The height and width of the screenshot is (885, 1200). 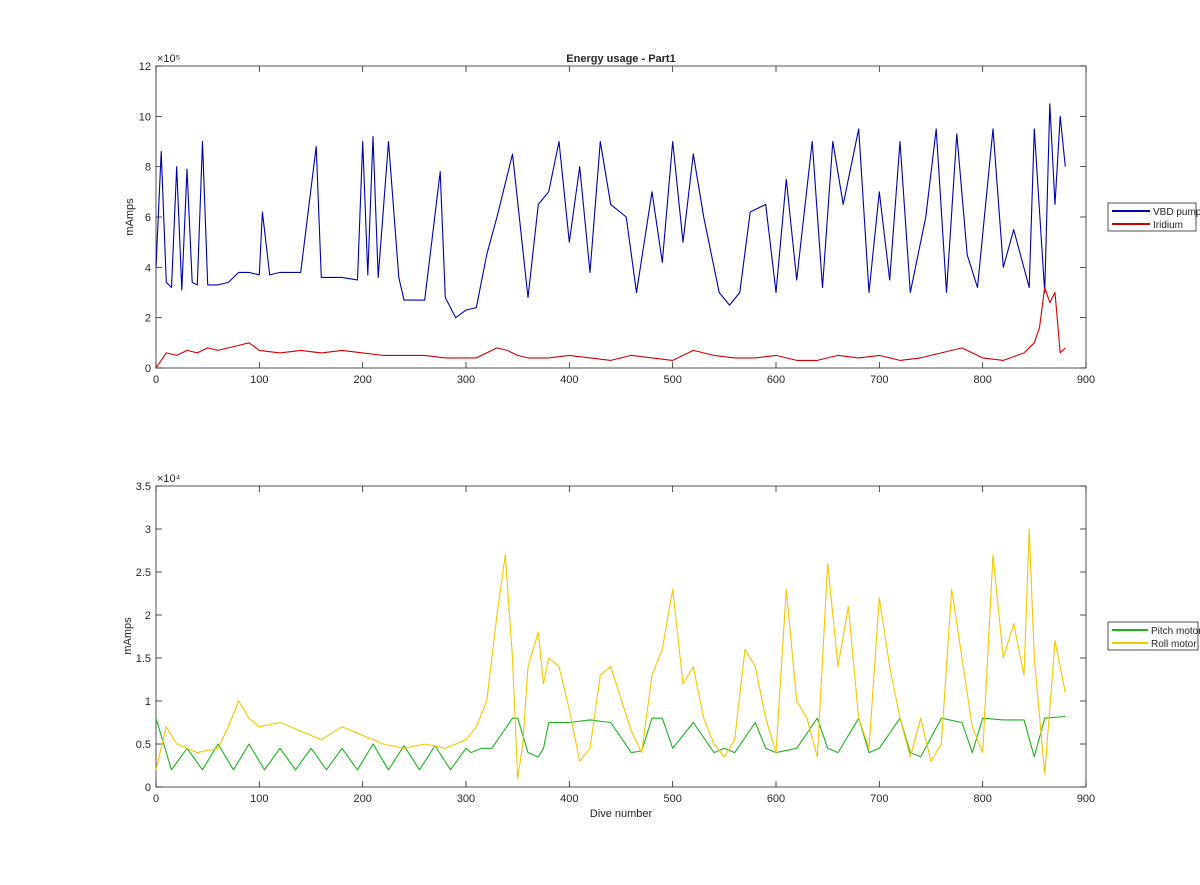 I want to click on y-tick-label: 4, so click(x=148, y=268).